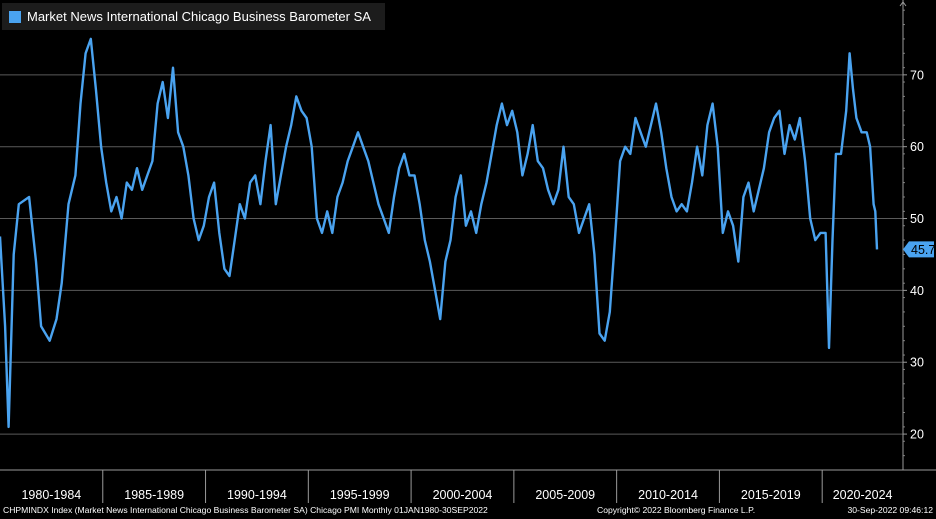 This screenshot has width=936, height=519. What do you see at coordinates (917, 435) in the screenshot?
I see `y-tick-label: 20` at bounding box center [917, 435].